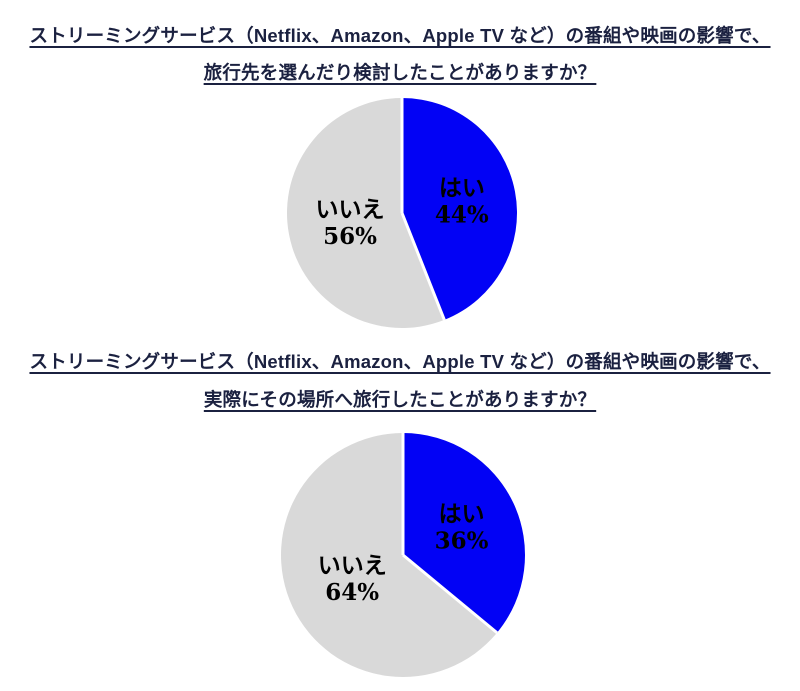  Describe the element at coordinates (350, 223) in the screenshot. I see `pie-label-no: いいえ 56%` at that location.